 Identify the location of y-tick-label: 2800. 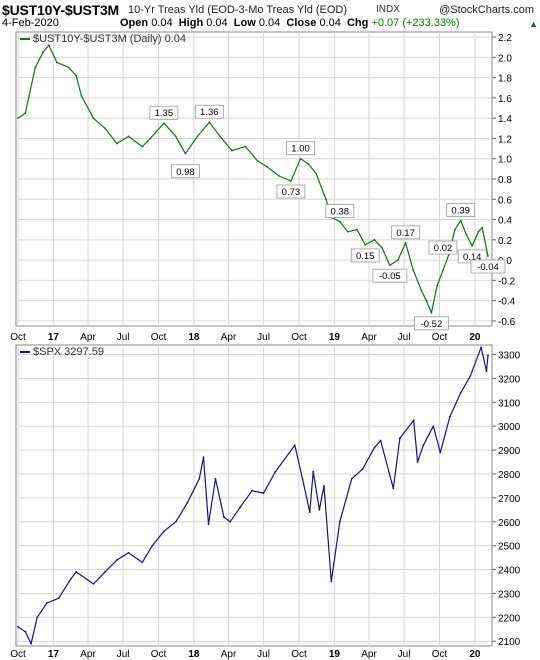
(509, 475).